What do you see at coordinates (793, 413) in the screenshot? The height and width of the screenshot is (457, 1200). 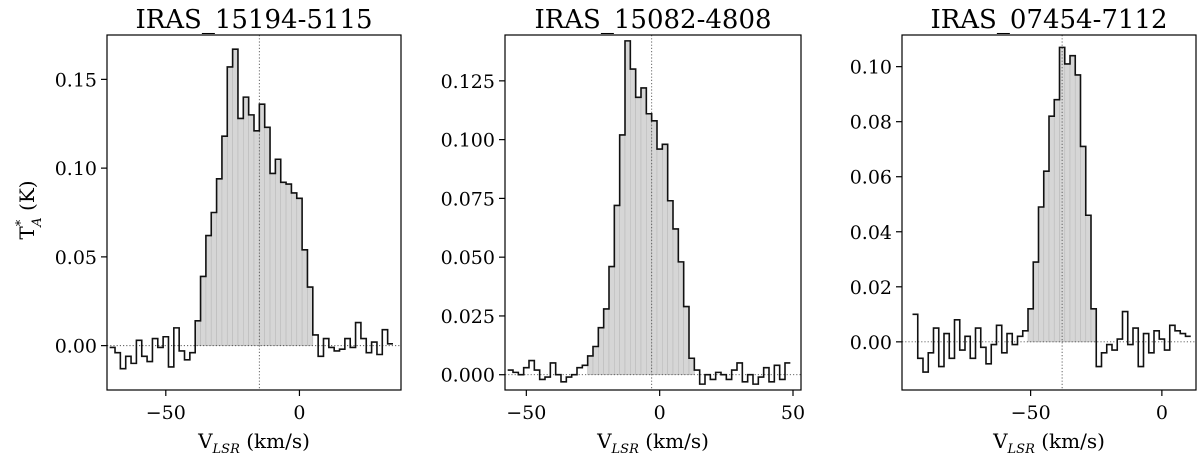 I see `x-tick-label: 50` at bounding box center [793, 413].